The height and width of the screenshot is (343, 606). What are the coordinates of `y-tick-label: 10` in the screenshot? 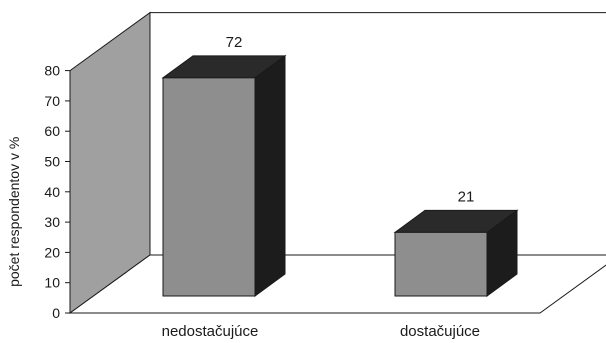 It's located at (52, 283).